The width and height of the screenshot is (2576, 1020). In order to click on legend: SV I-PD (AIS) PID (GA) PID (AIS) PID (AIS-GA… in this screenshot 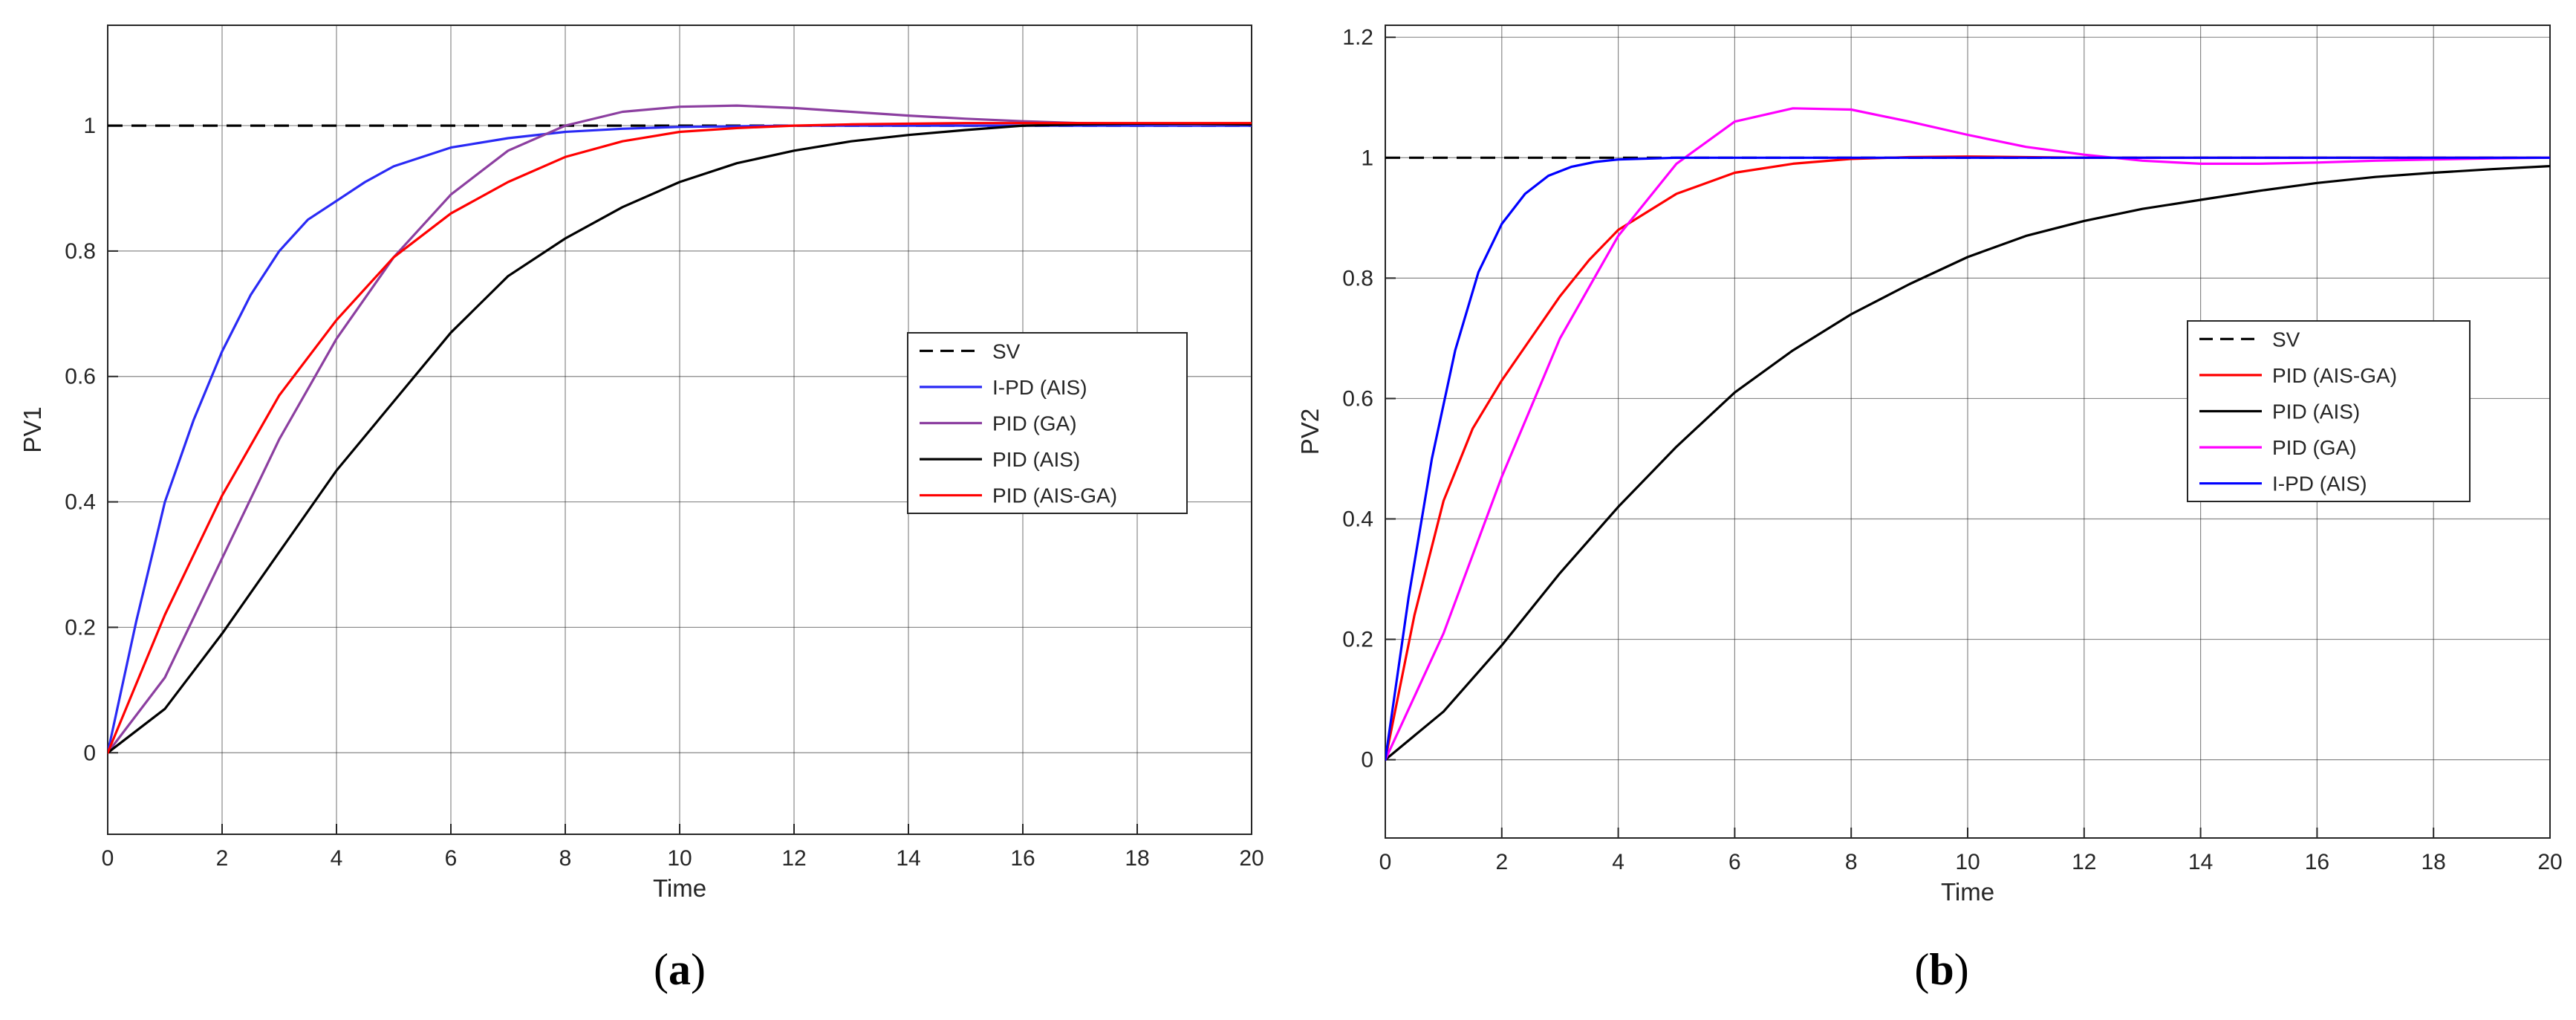, I will do `click(1047, 423)`.